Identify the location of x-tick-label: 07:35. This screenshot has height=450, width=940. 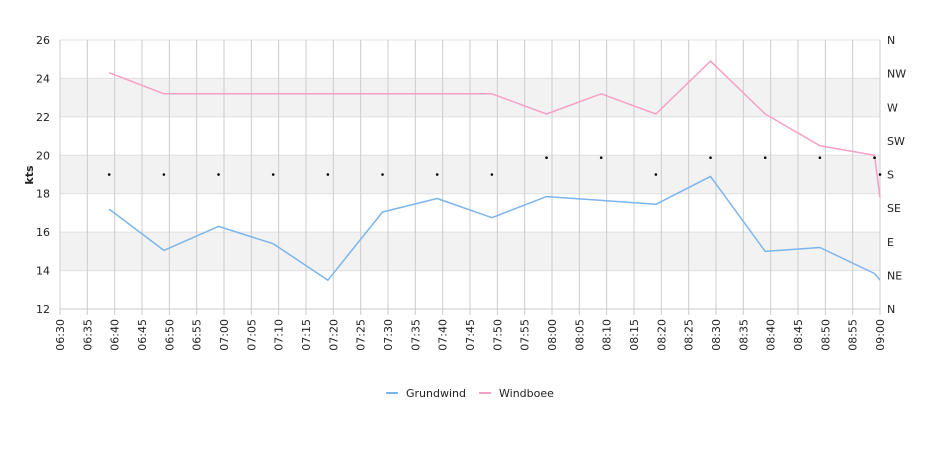
(415, 335).